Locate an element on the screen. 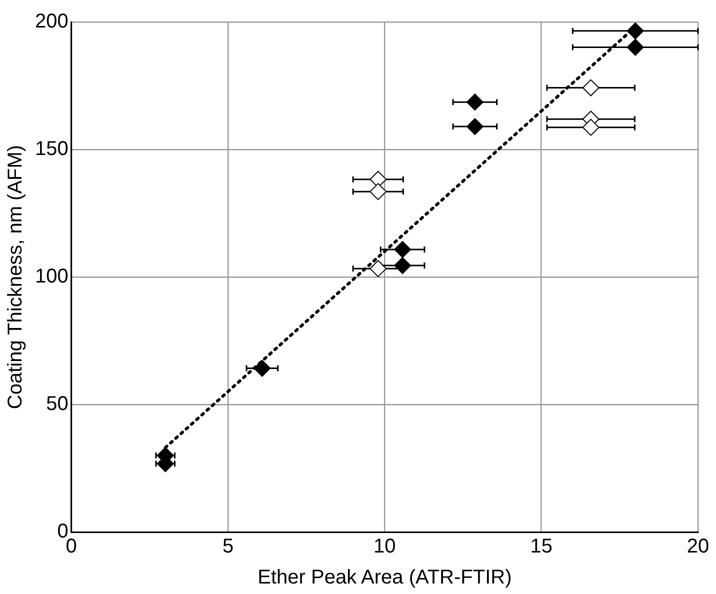 The width and height of the screenshot is (716, 594). y-axis-title: Coating Thickness, nm (AFM) is located at coordinates (15, 277).